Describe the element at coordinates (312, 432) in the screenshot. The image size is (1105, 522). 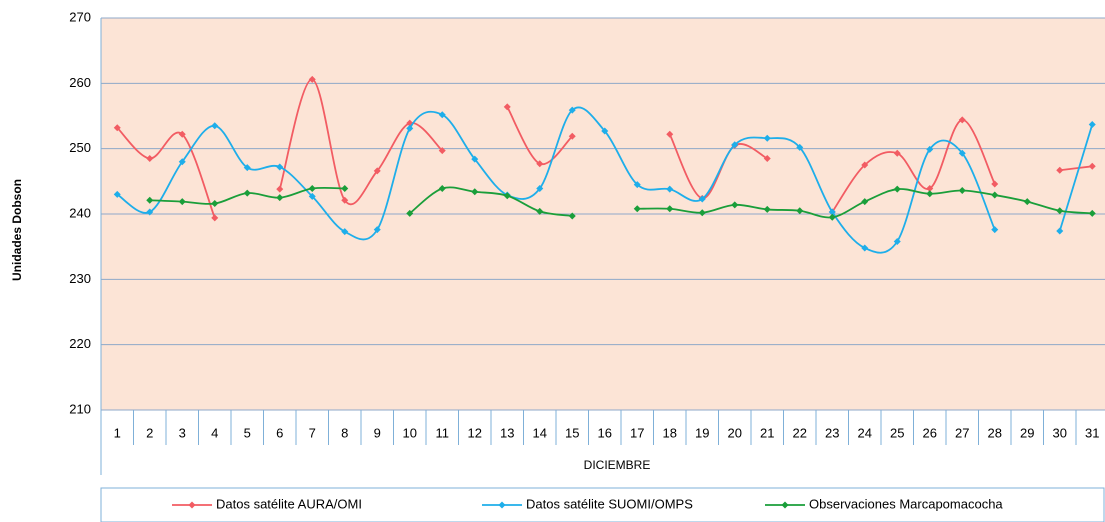
I see `x-tick-label: 7` at that location.